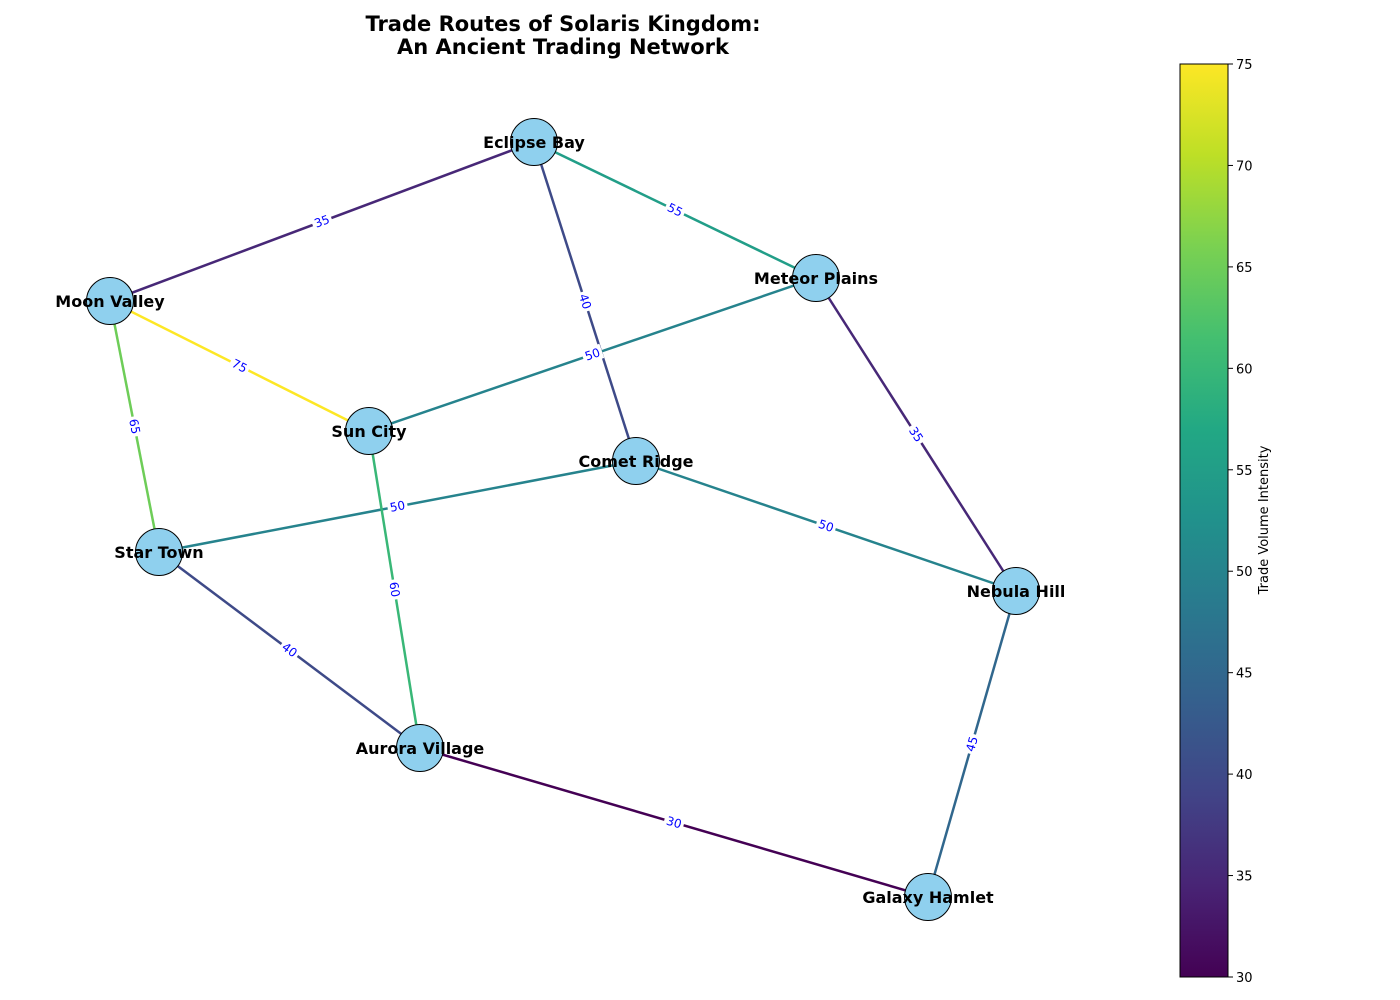  I want to click on node-label-star: Star Town, so click(158, 552).